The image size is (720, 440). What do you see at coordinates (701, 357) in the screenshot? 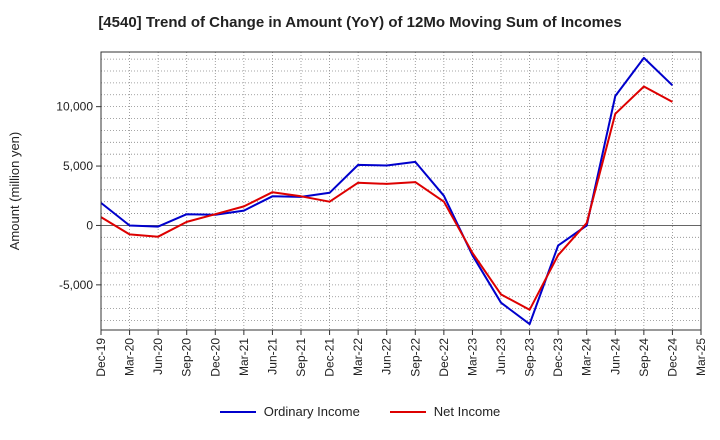
I see `x-tick-label: Mar-25` at bounding box center [701, 357].